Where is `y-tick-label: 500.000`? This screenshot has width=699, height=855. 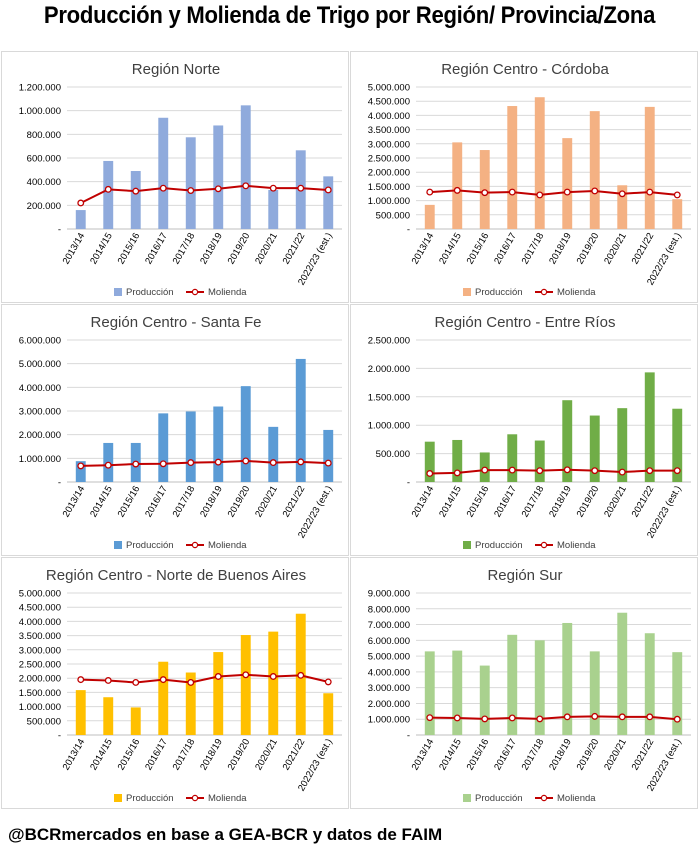
y-tick-label: 500.000 is located at coordinates (393, 454).